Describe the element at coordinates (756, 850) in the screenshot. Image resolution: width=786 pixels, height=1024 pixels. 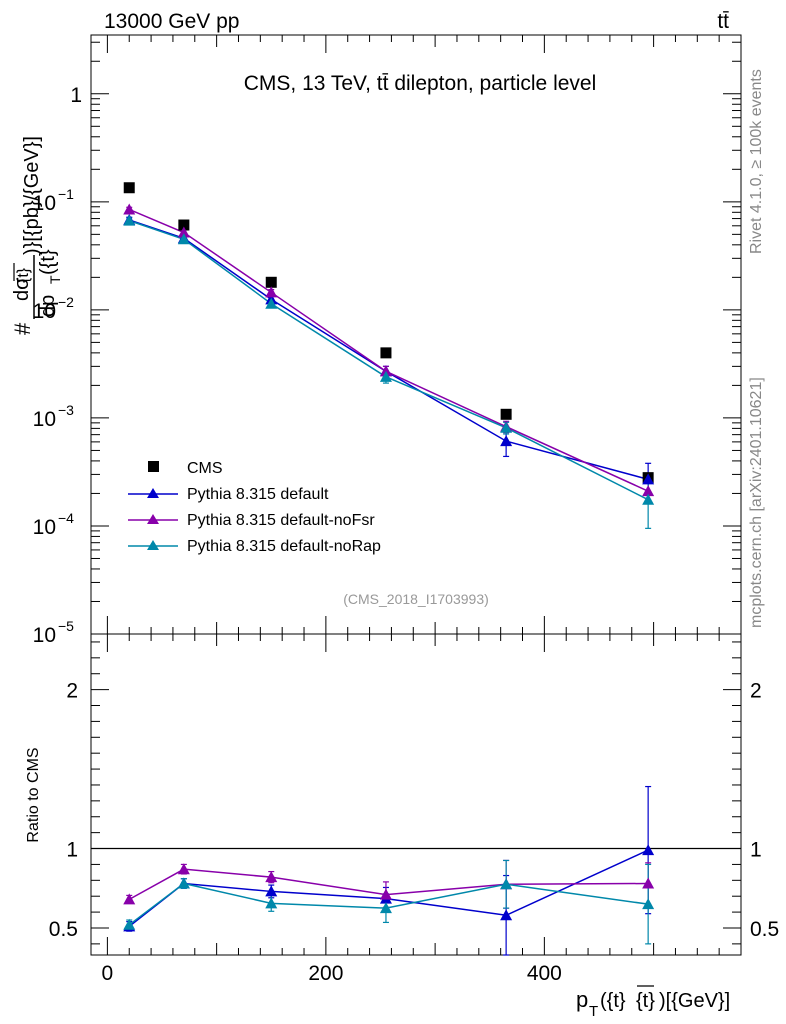
I see `ratio-ytick-label-right: 1` at that location.